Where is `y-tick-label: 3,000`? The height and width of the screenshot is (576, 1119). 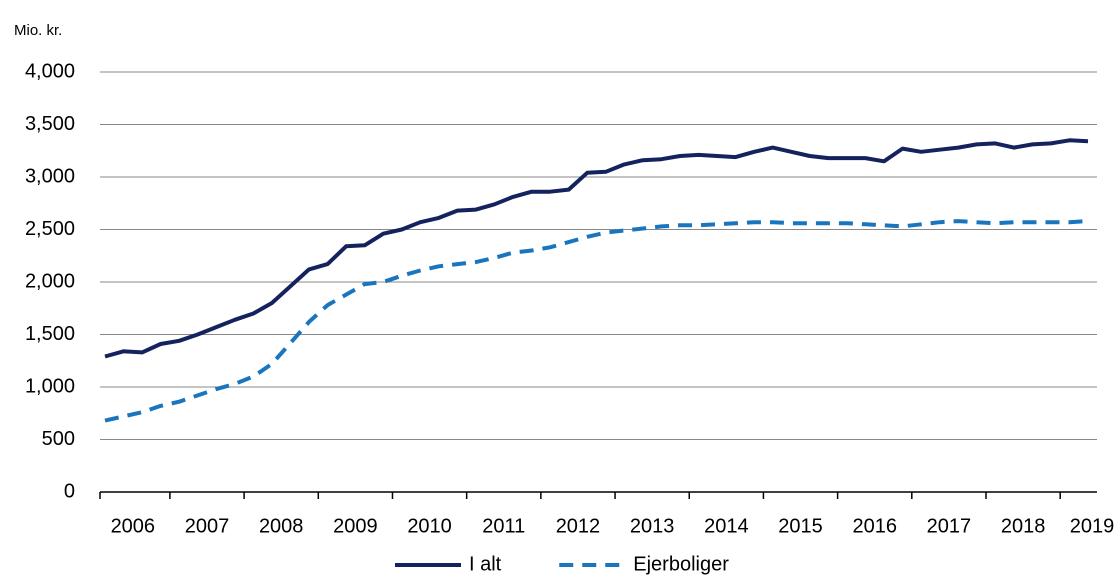 y-tick-label: 3,000 is located at coordinates (50, 176).